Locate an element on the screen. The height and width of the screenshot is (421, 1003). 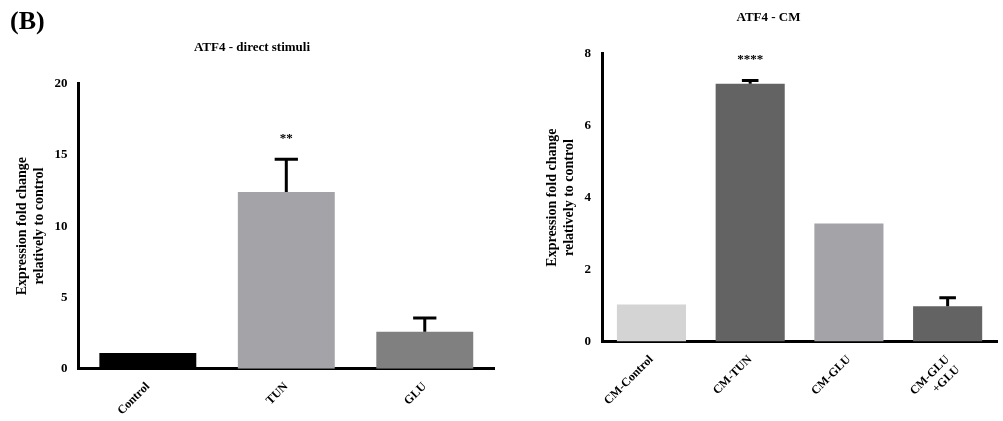
y-tick-label: 2 is located at coordinates (588, 268).